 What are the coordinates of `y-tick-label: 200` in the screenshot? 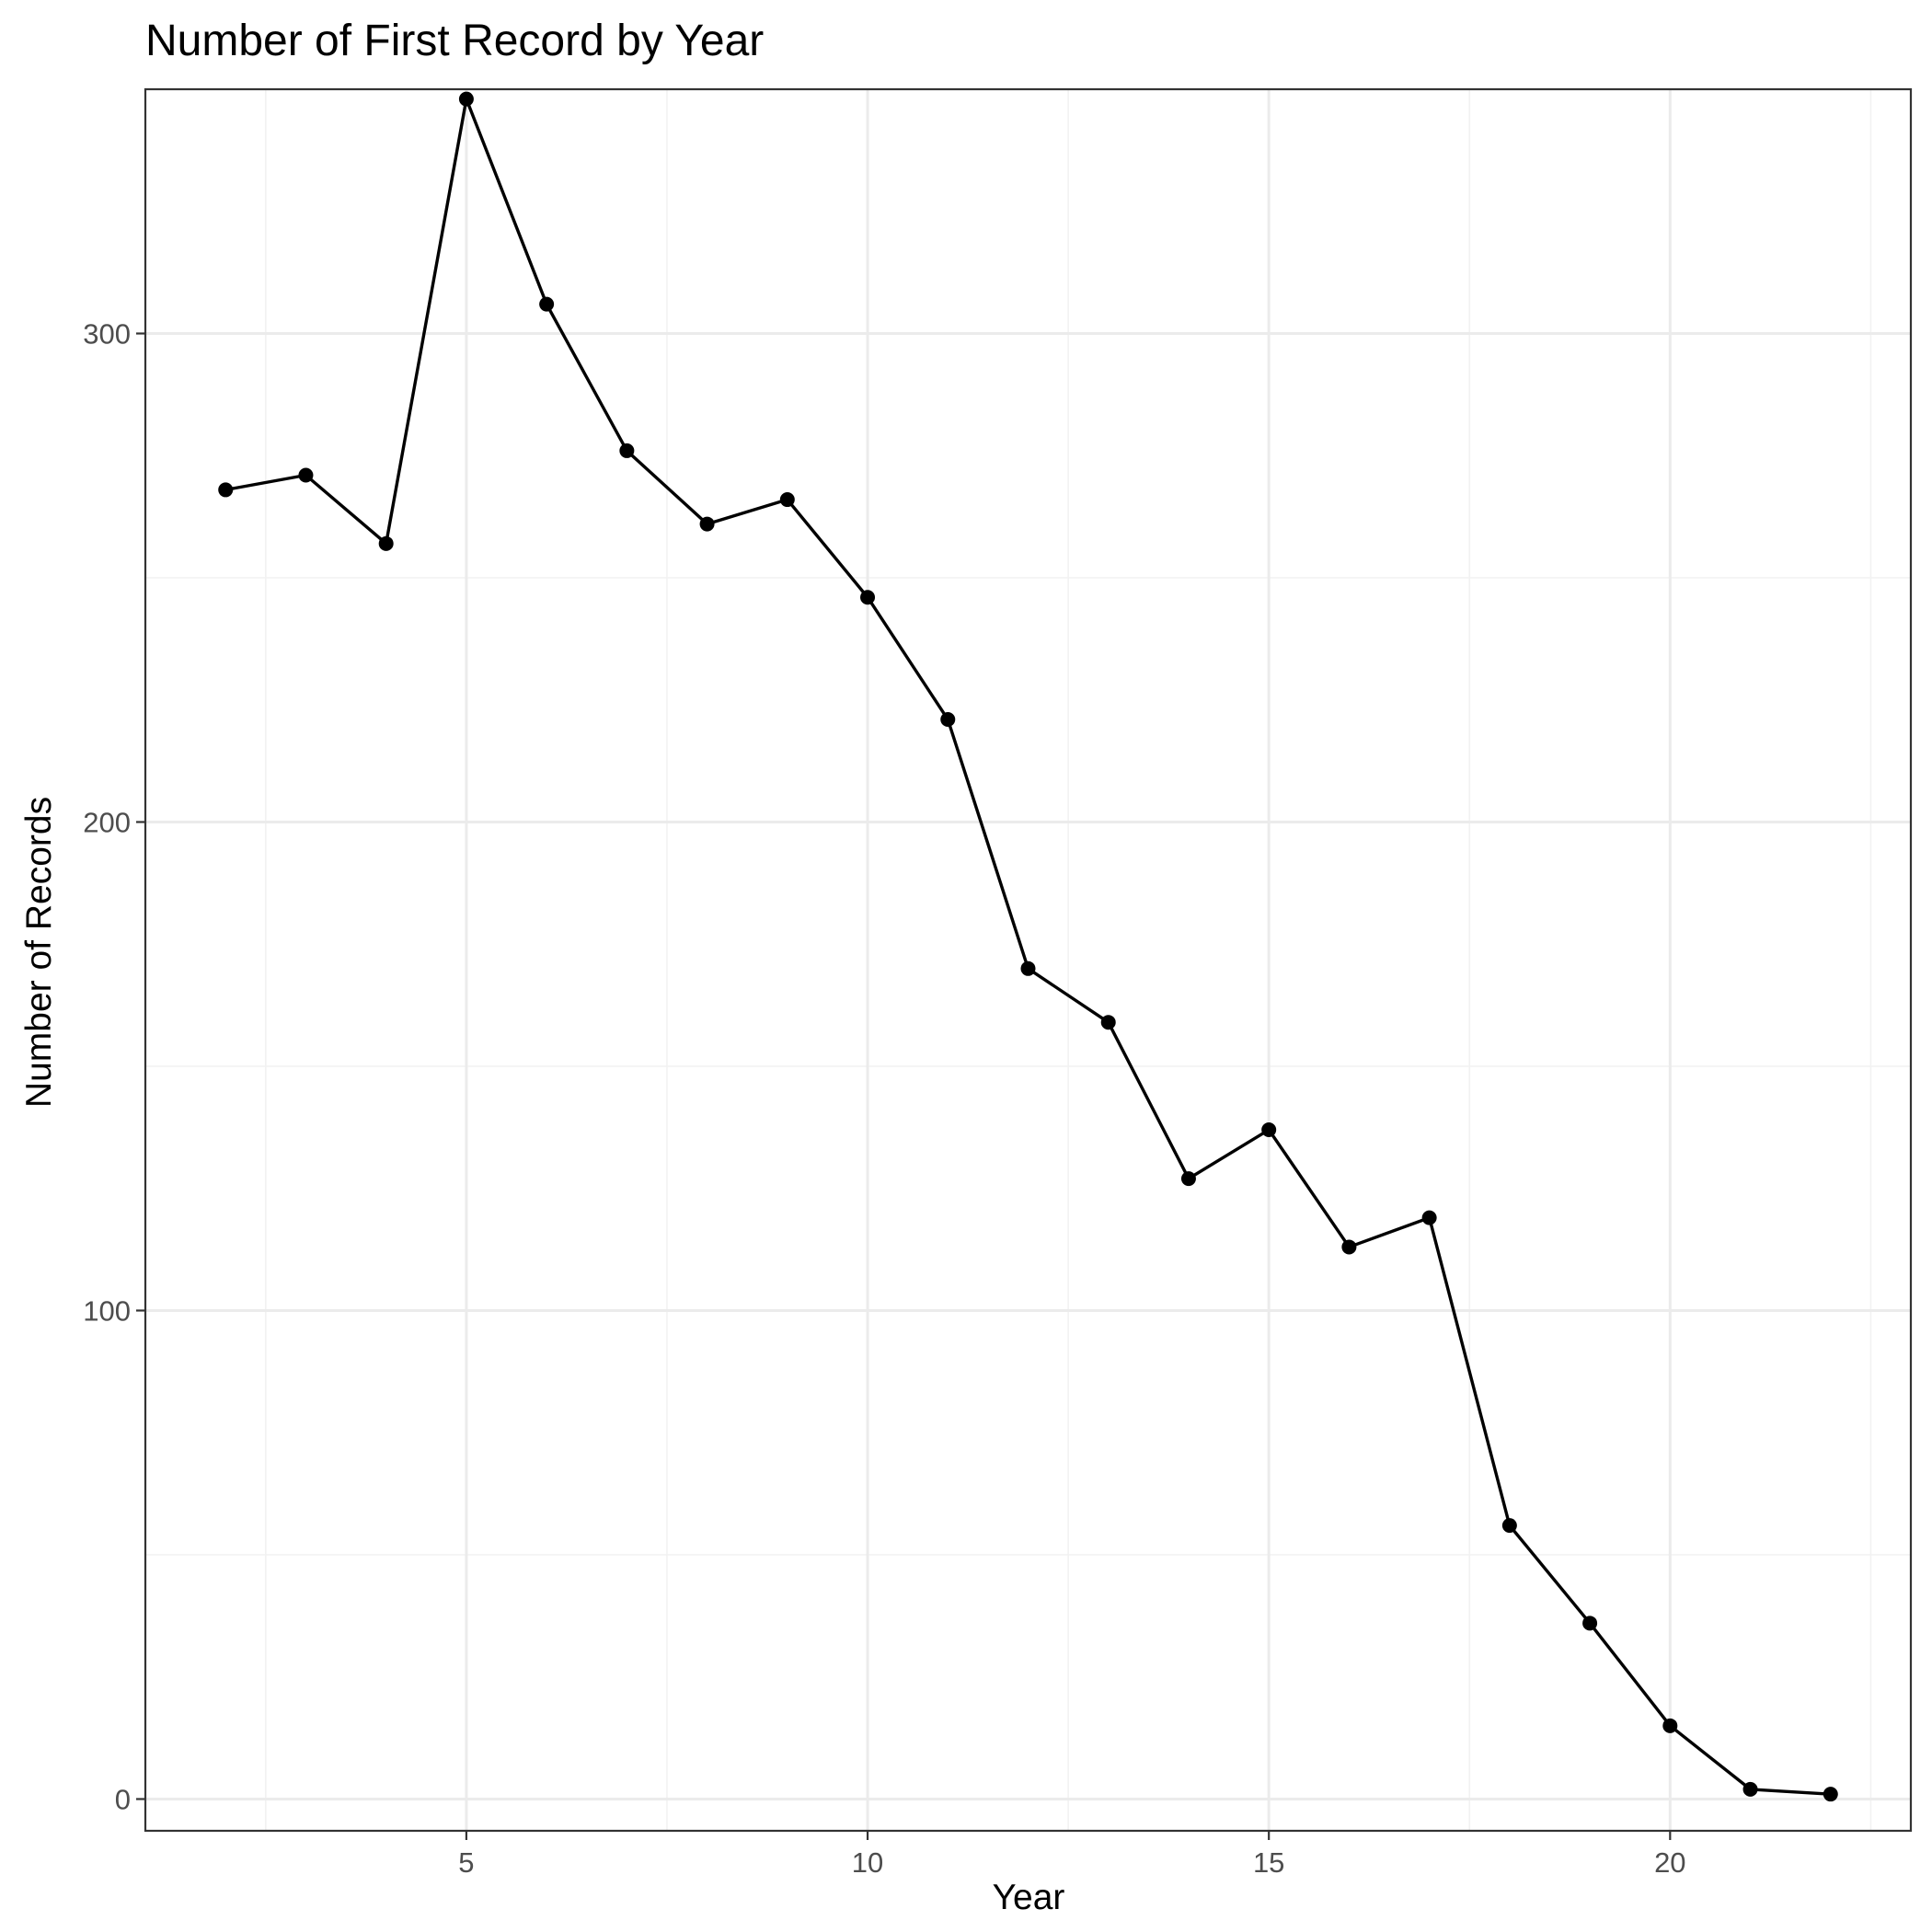 It's located at (107, 822).